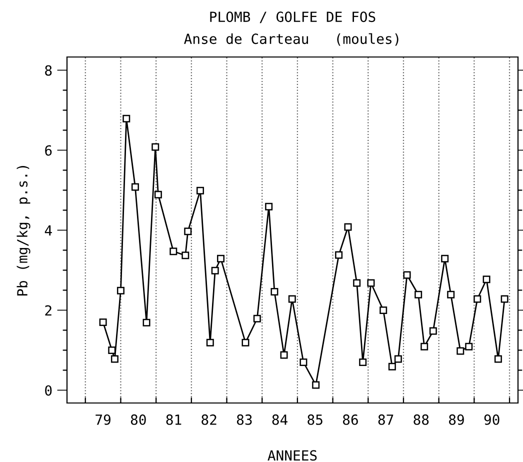 This screenshot has width=523, height=462. I want to click on x-tick-label: 86, so click(350, 419).